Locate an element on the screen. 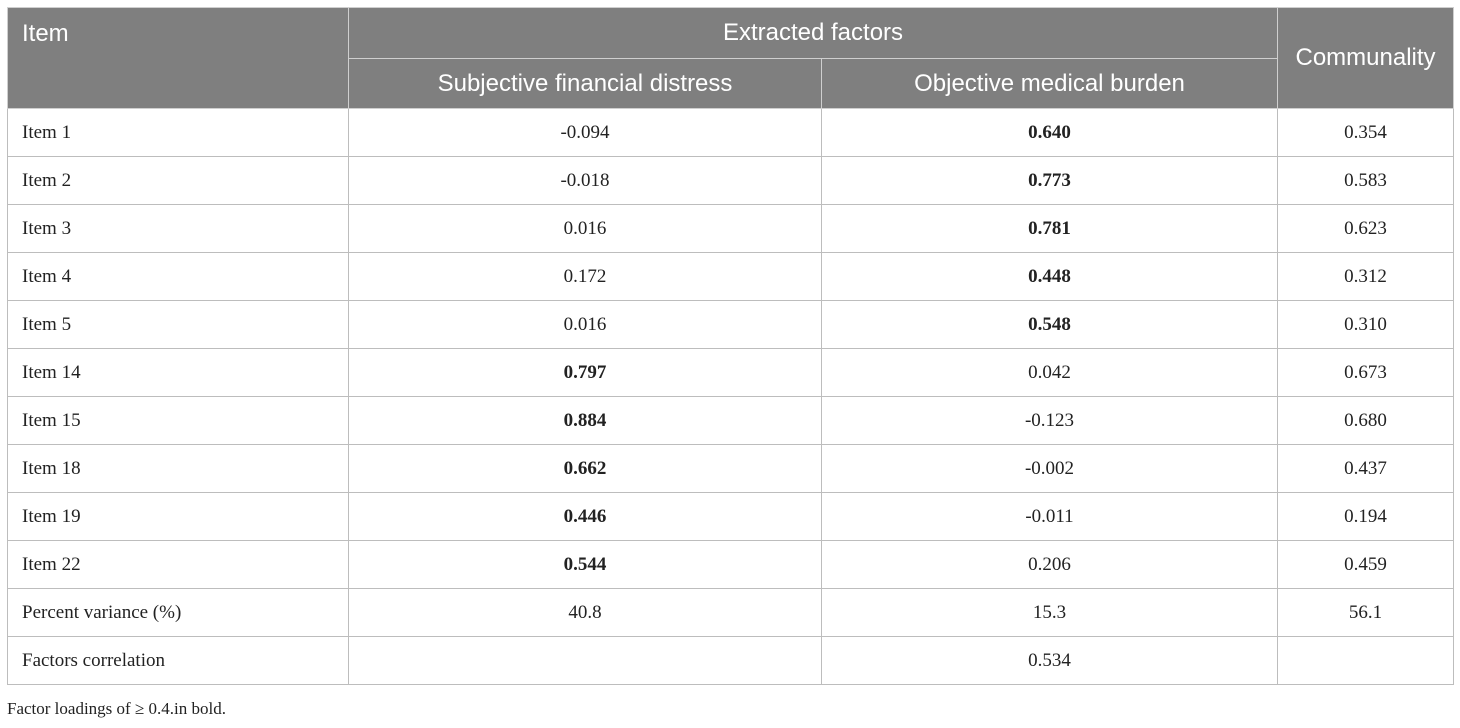  factor-subjective-financial-distress-header: Subjective financial distress is located at coordinates (585, 83).